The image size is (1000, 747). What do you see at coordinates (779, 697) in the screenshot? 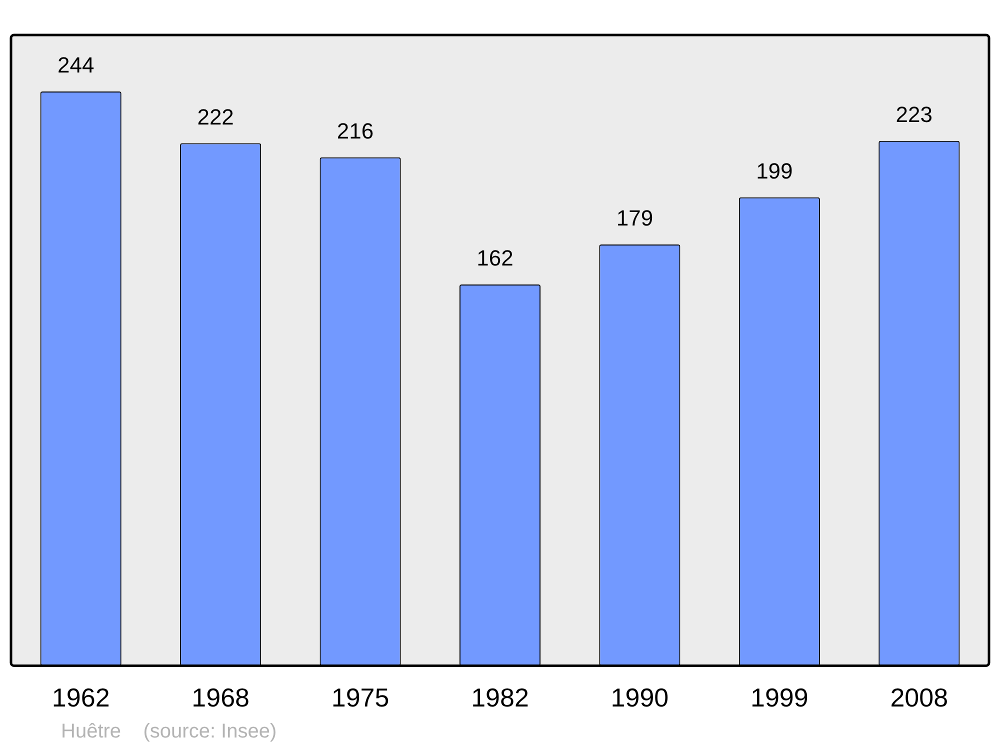
I see `x-tick-label: 1999` at bounding box center [779, 697].